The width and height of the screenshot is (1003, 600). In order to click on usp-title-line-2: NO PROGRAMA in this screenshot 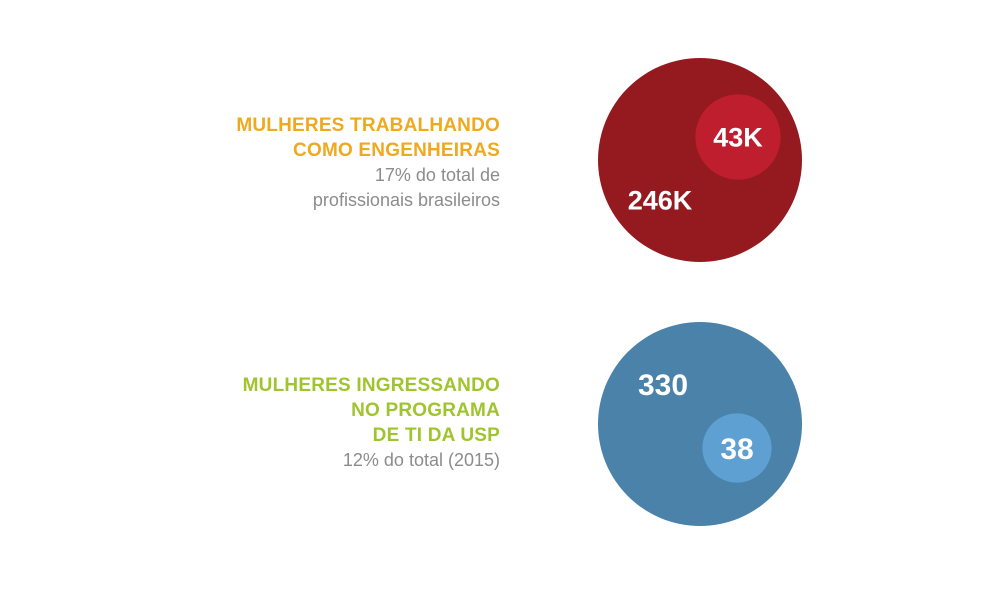, I will do `click(425, 410)`.